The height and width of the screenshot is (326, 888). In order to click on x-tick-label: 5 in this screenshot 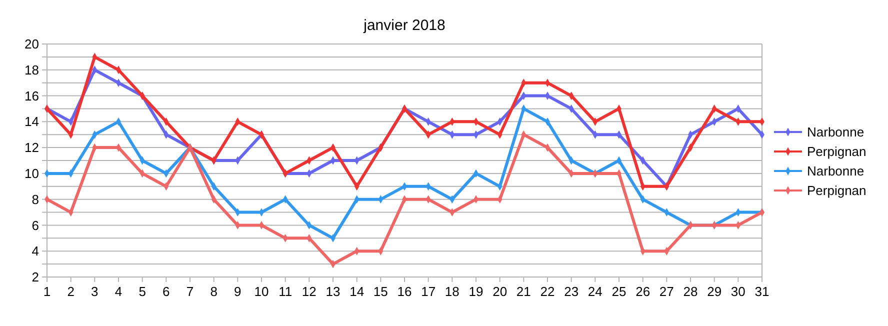, I will do `click(142, 291)`.